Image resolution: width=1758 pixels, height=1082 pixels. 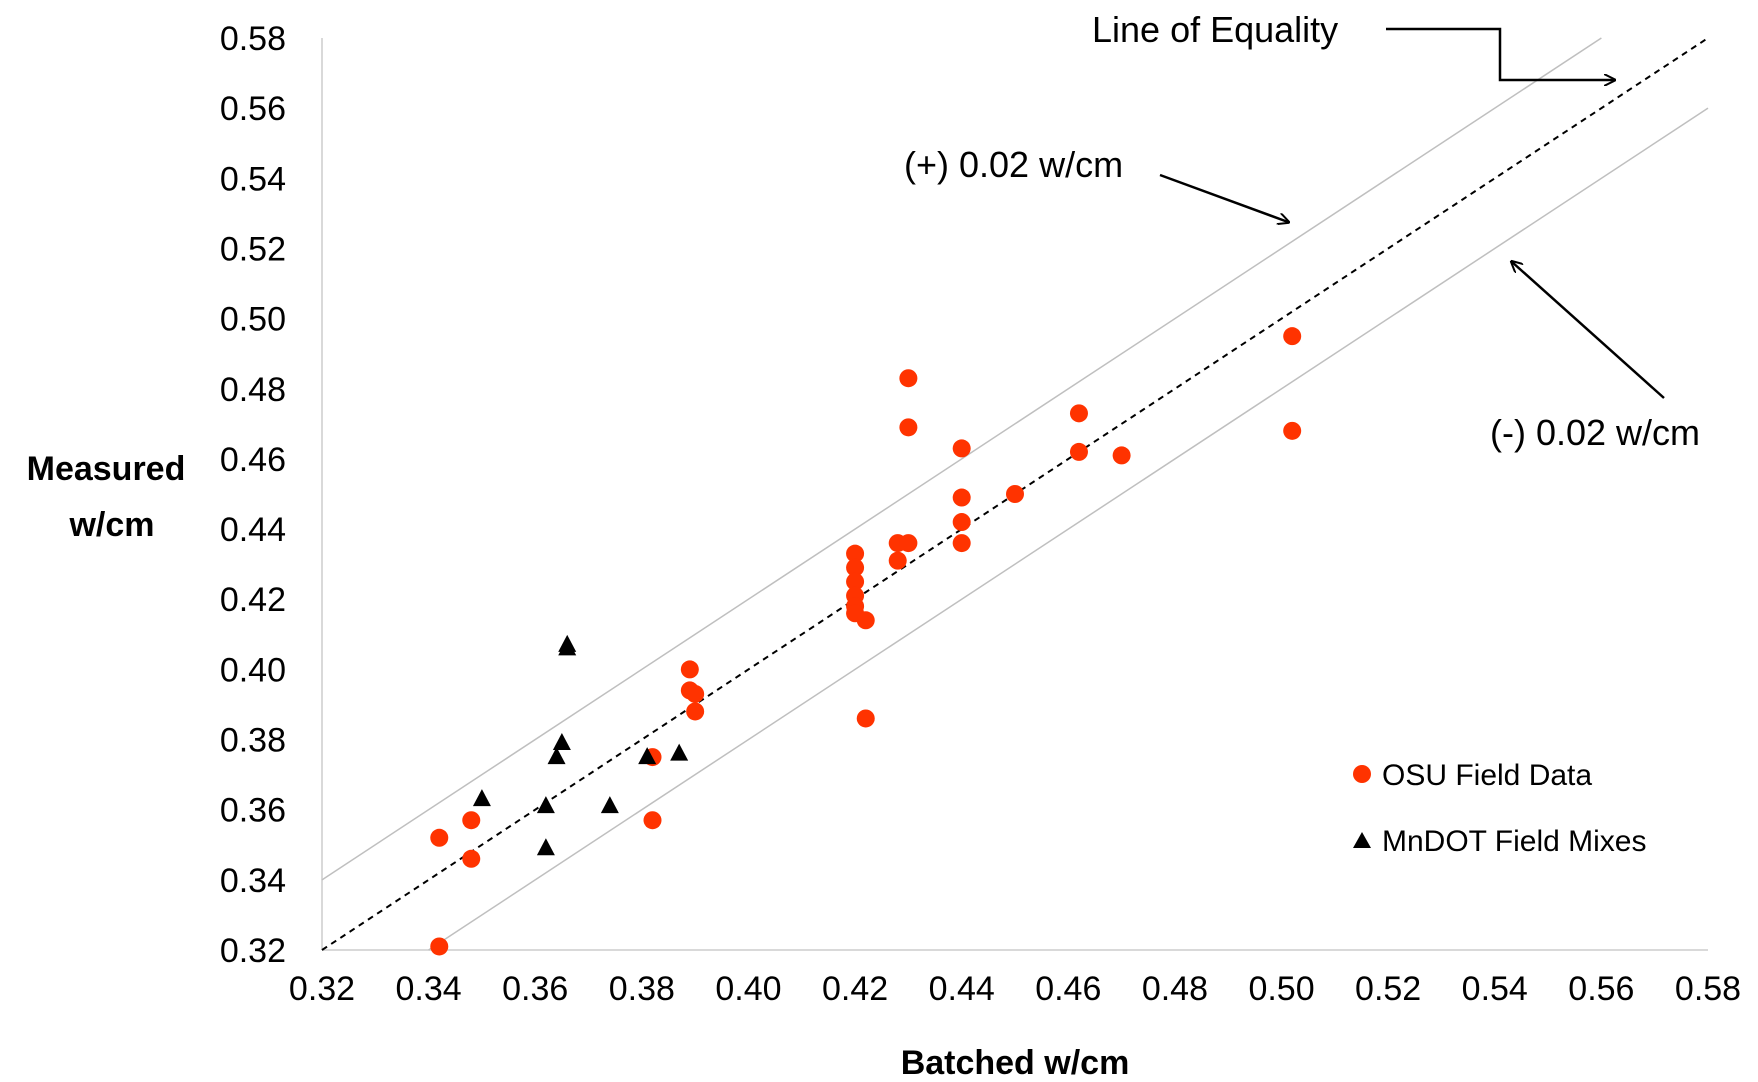 I want to click on x-tick-label: 0.54, so click(x=1495, y=989).